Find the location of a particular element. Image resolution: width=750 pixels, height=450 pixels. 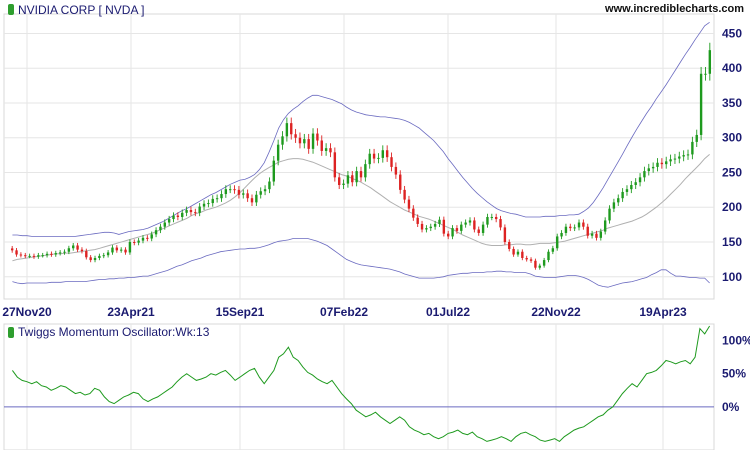

price-y-tick-label: 400 is located at coordinates (732, 68).